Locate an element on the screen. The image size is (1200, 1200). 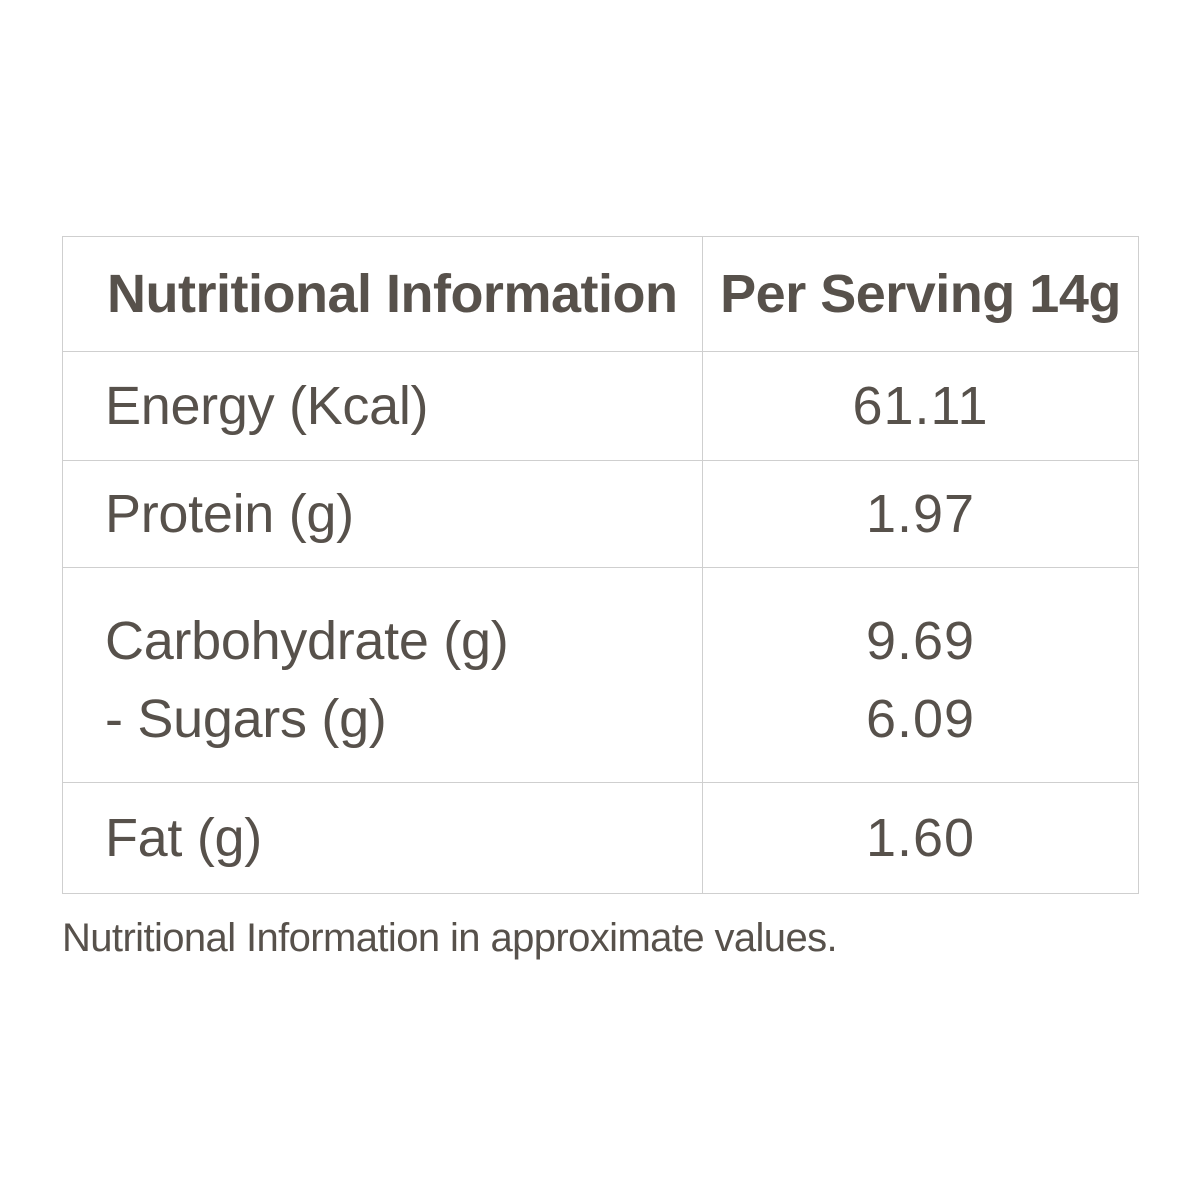
carbohydrate-value: 9.69 is located at coordinates (920, 641).